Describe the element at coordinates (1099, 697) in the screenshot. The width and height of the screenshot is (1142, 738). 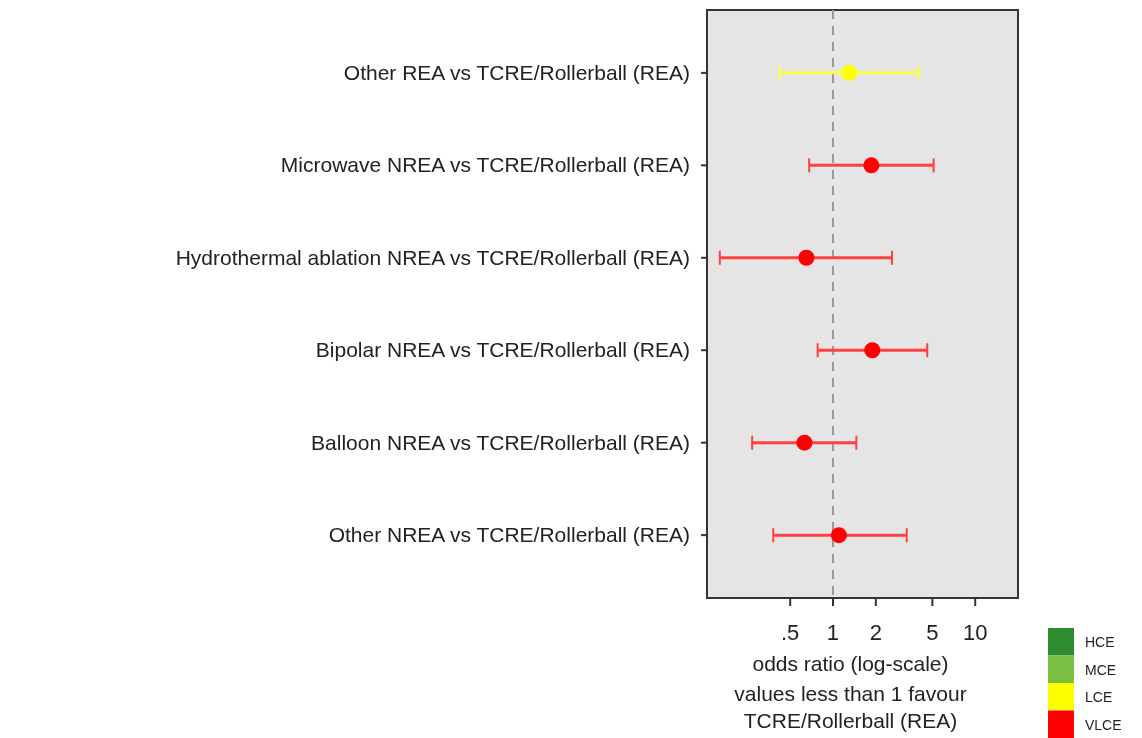
I see `legend-label: LCE` at that location.